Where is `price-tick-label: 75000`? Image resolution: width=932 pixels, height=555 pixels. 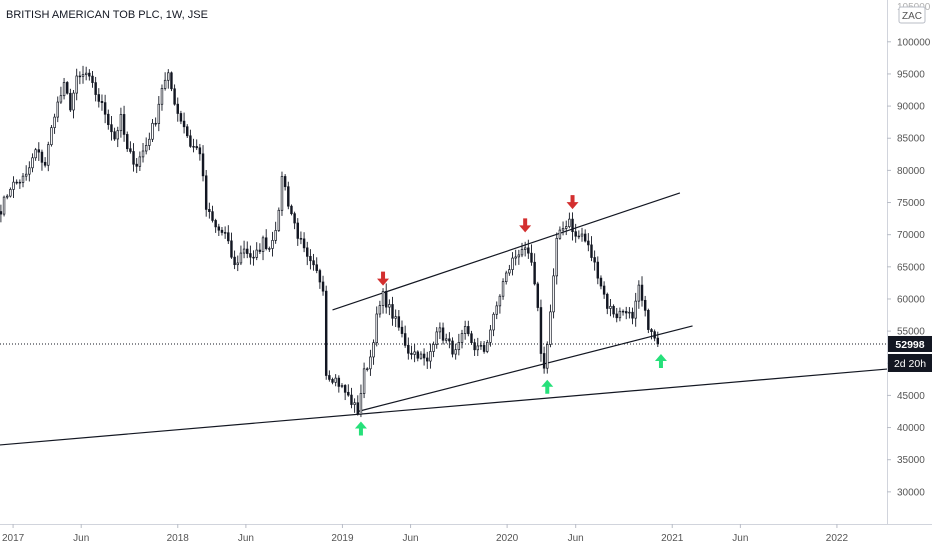 price-tick-label: 75000 is located at coordinates (911, 203).